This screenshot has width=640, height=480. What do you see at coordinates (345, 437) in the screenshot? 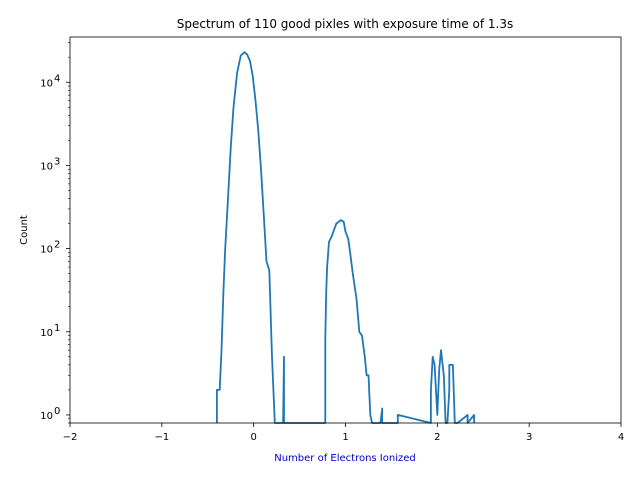
I see `x-tick-label: 1` at bounding box center [345, 437].